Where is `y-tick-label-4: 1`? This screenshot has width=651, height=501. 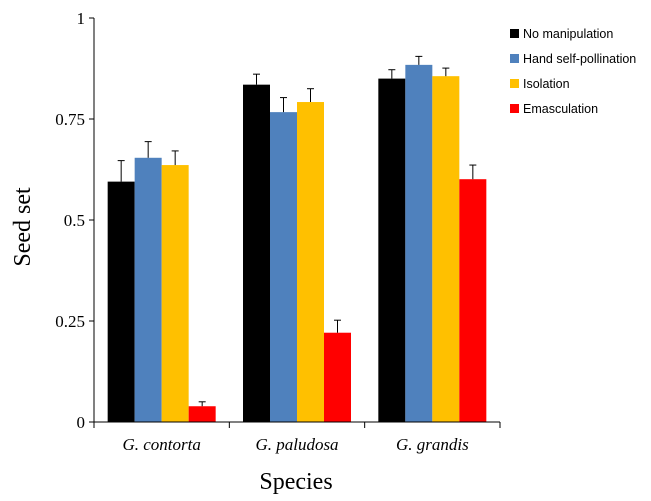 y-tick-label-4: 1 is located at coordinates (81, 18).